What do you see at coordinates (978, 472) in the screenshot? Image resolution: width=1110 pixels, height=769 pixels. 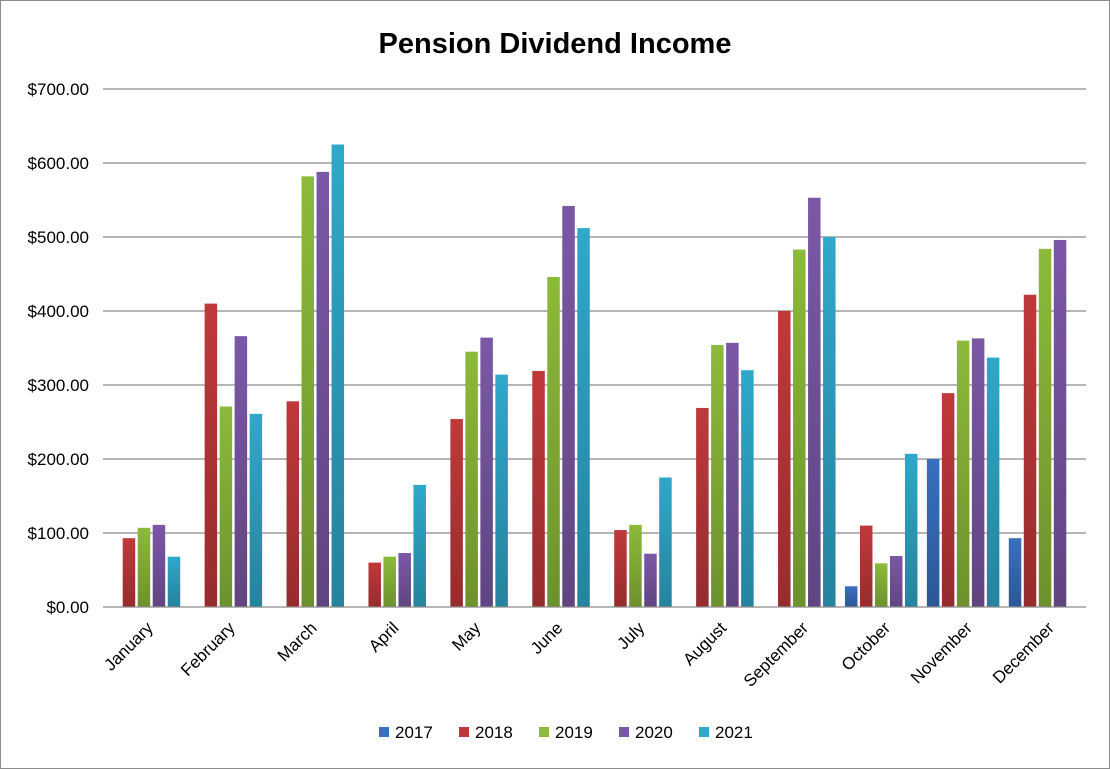 I see `bar-2020-november` at bounding box center [978, 472].